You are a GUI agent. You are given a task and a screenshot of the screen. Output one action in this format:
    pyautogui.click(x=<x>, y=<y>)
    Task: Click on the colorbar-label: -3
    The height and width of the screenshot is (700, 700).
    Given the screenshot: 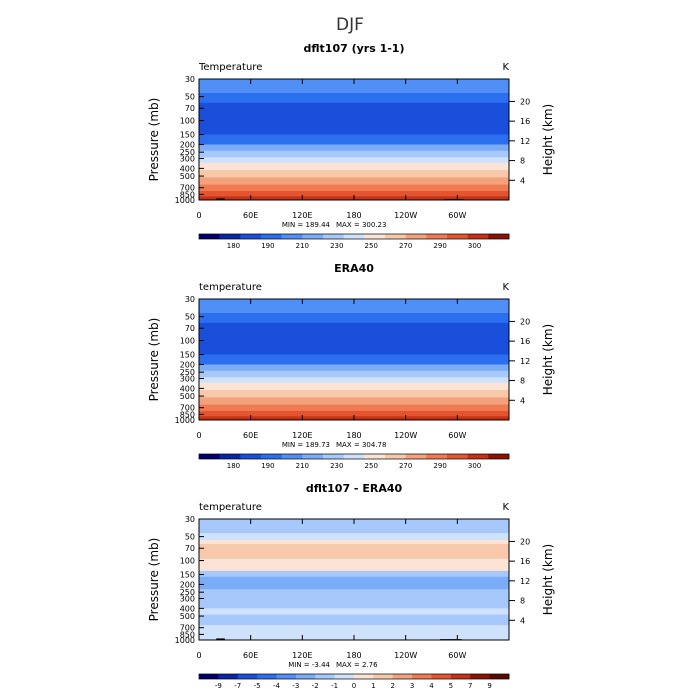 What is the action you would take?
    pyautogui.click(x=295, y=686)
    